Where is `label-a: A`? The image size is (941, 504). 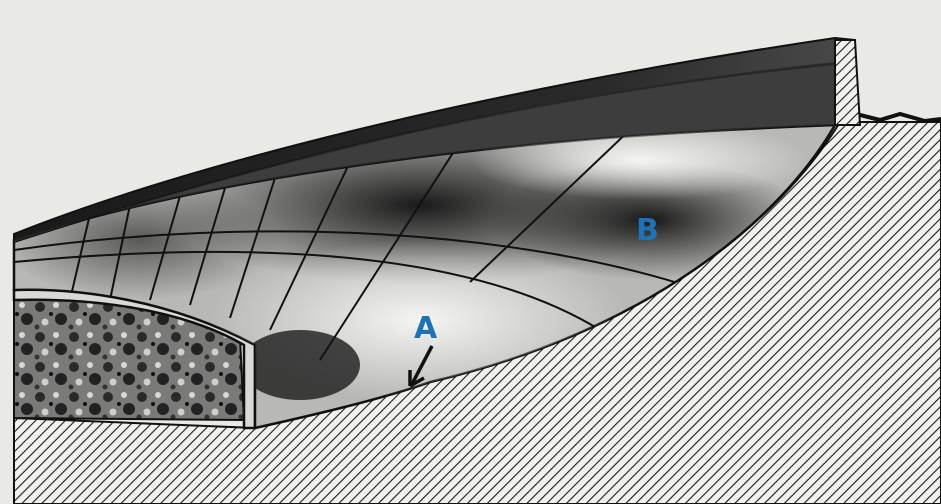 label-a: A is located at coordinates (426, 328).